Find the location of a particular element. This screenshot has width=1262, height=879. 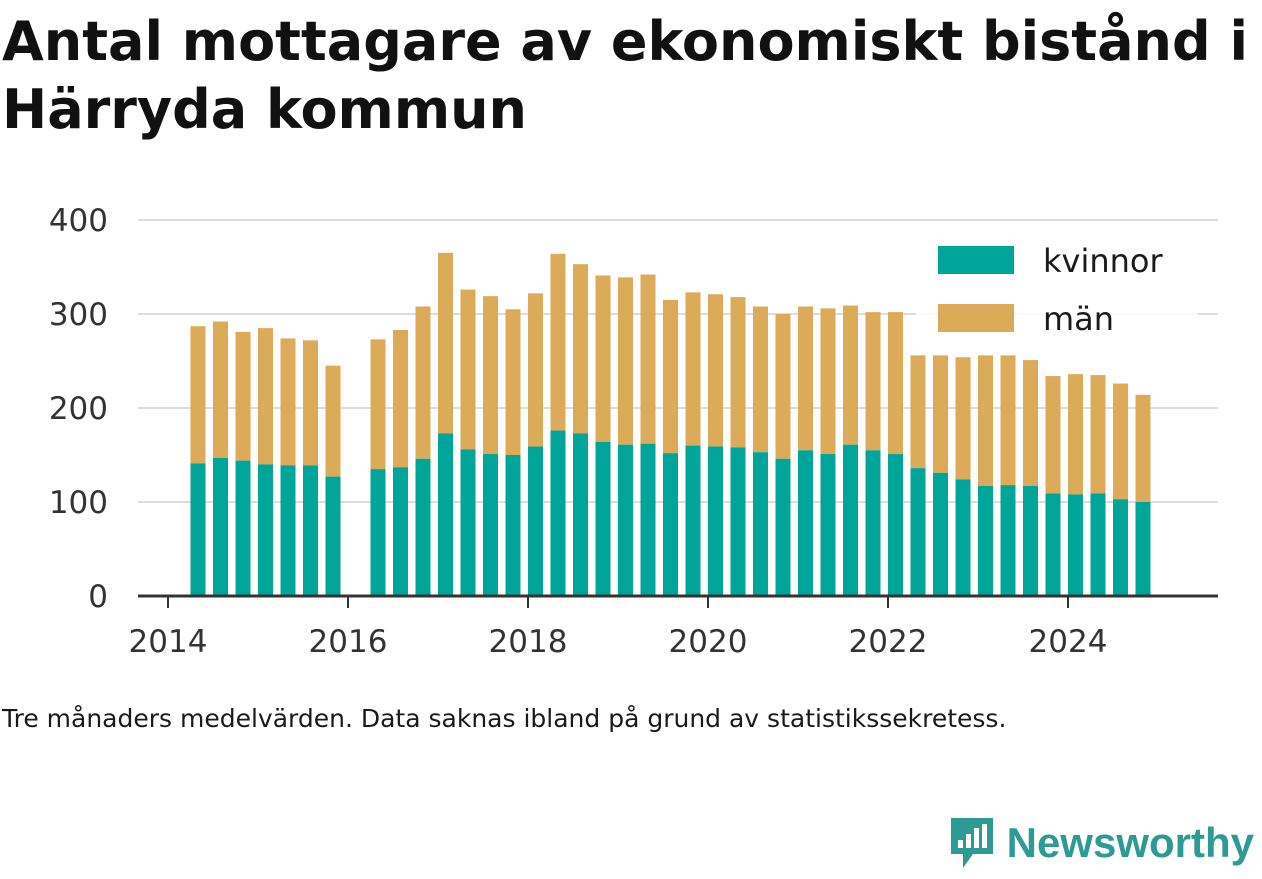

legend-swatch is located at coordinates (976, 318).